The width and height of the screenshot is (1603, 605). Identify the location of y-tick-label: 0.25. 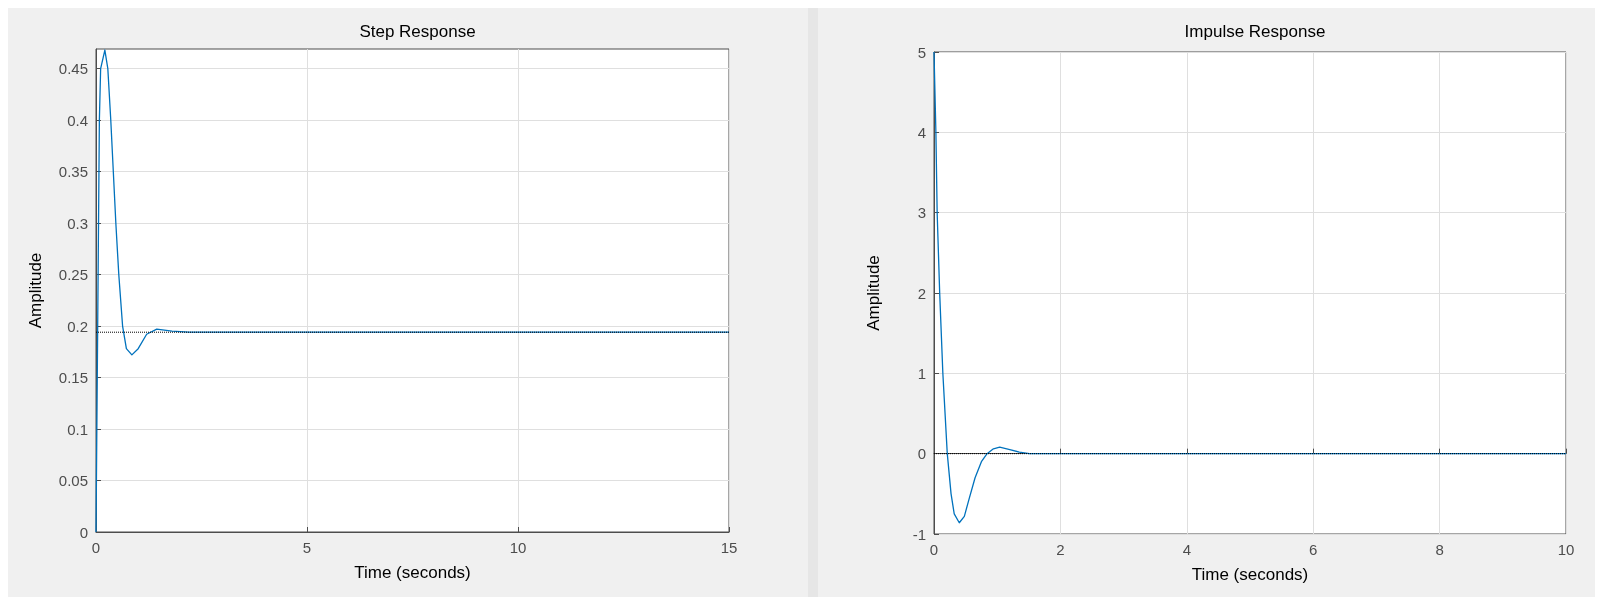
(73, 275).